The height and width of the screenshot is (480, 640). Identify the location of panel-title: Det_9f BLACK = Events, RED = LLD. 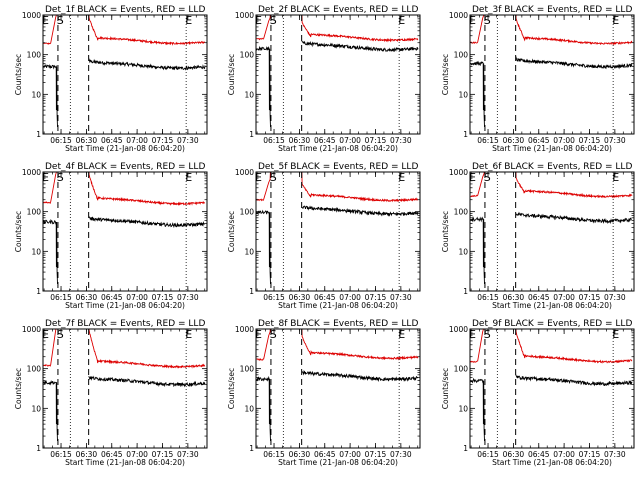
(552, 324).